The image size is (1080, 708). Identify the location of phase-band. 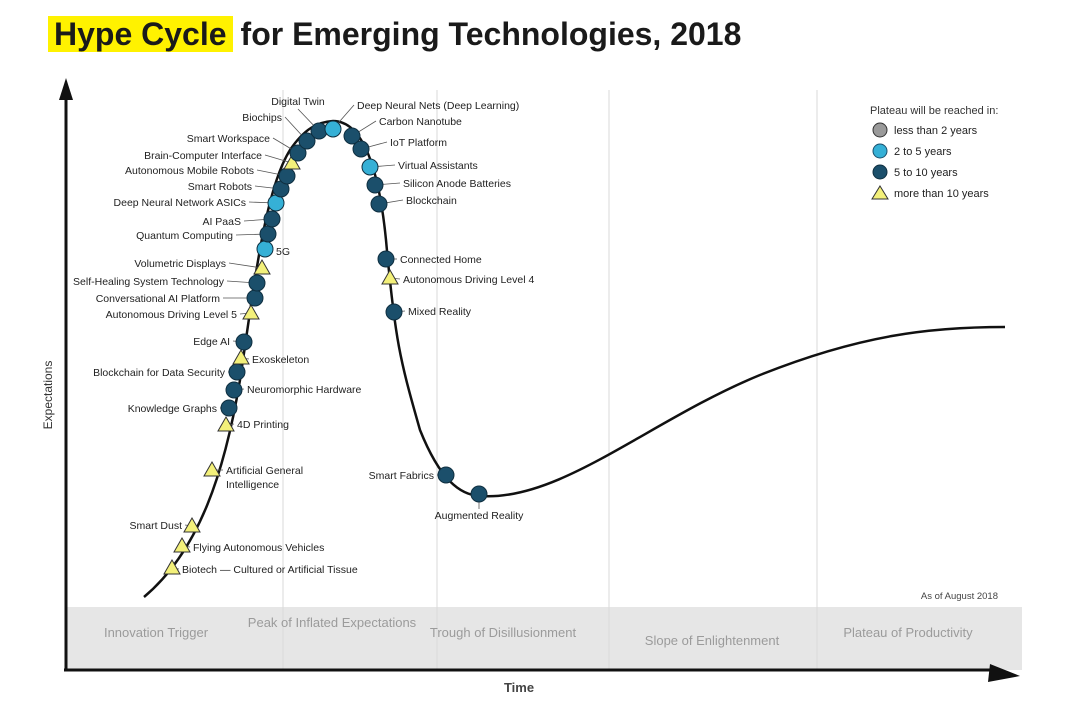
(544, 638).